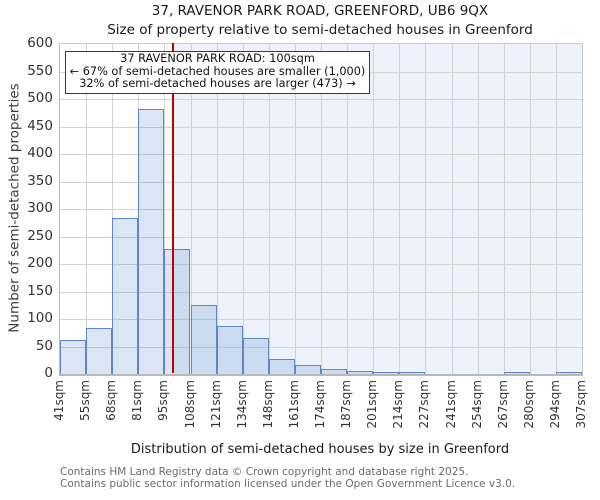 The width and height of the screenshot is (600, 500). I want to click on x-tick-label: 108sqm, so click(189, 404).